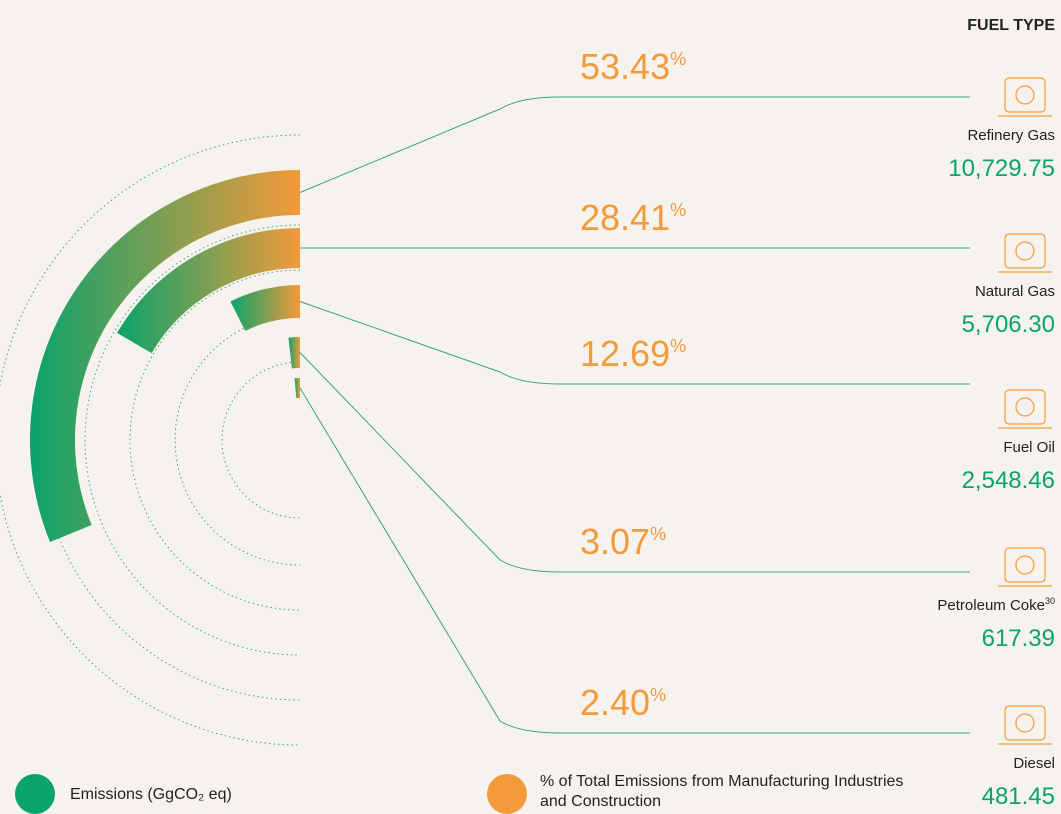 This screenshot has width=1061, height=814. I want to click on emission-label: 10,729.75, so click(1001, 168).